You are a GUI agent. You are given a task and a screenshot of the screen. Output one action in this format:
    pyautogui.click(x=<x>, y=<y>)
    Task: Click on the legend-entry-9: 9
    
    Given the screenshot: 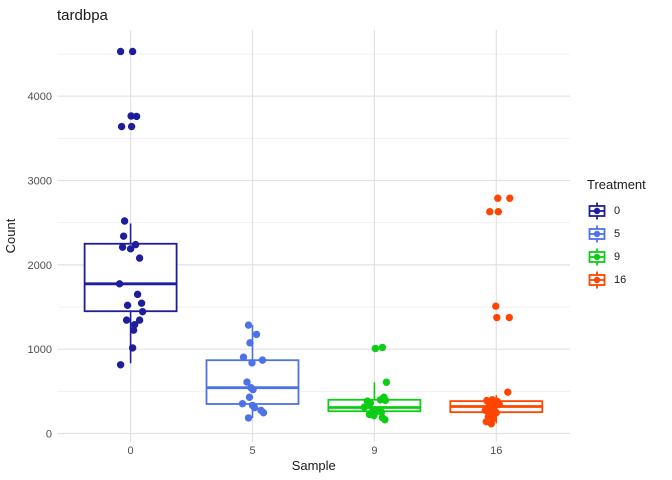 What is the action you would take?
    pyautogui.click(x=616, y=256)
    